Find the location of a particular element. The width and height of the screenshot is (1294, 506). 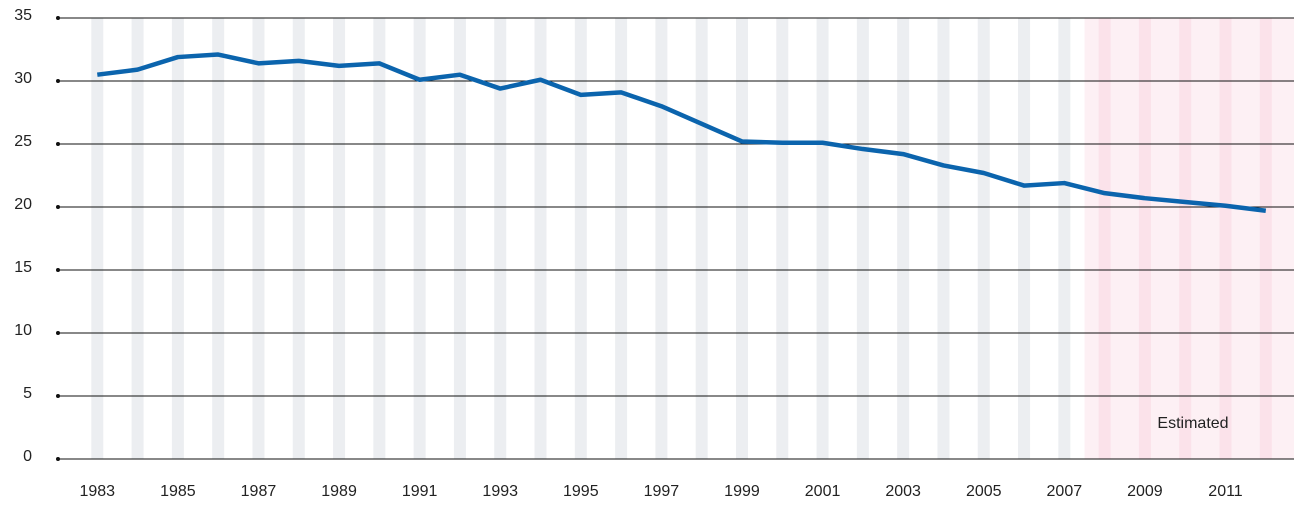

x-tick-label: 2001 is located at coordinates (823, 491).